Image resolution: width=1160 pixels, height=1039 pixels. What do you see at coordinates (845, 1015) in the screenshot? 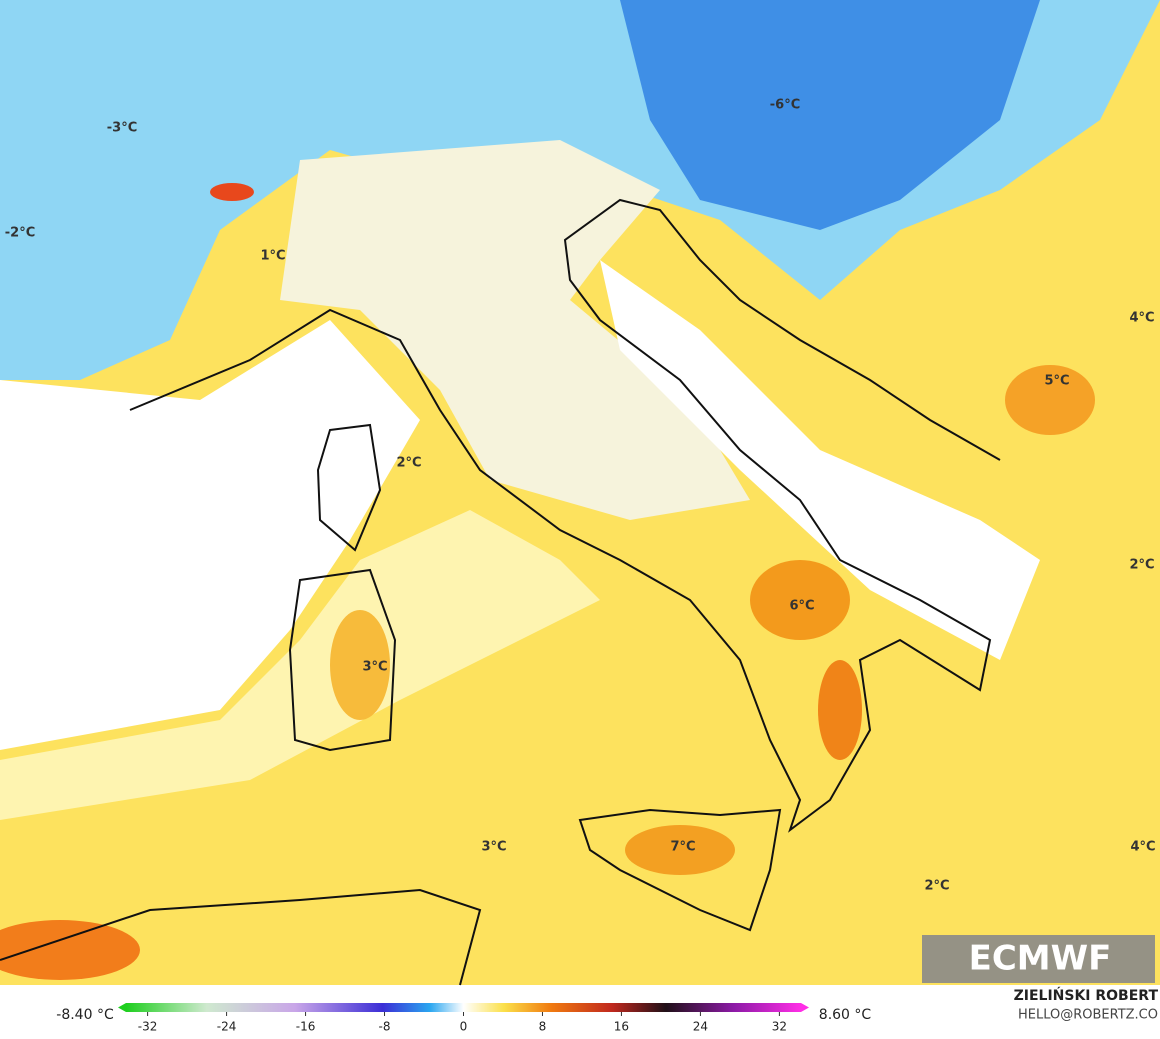
I see `colorbar-max-label: 8.60 °C` at bounding box center [845, 1015].